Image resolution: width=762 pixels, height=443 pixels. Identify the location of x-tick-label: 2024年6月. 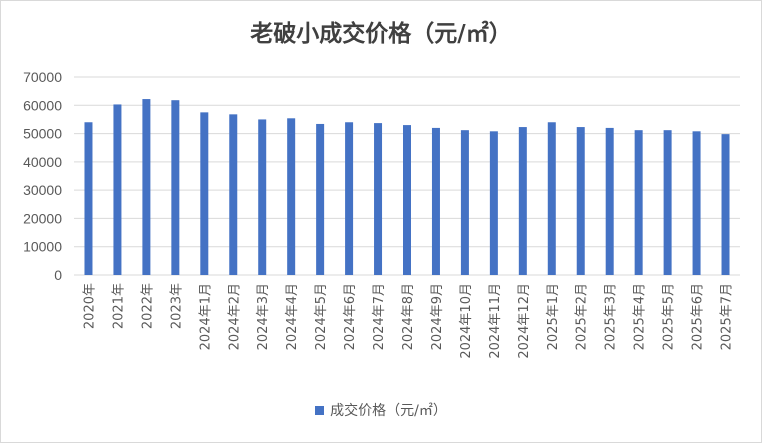
(350, 316).